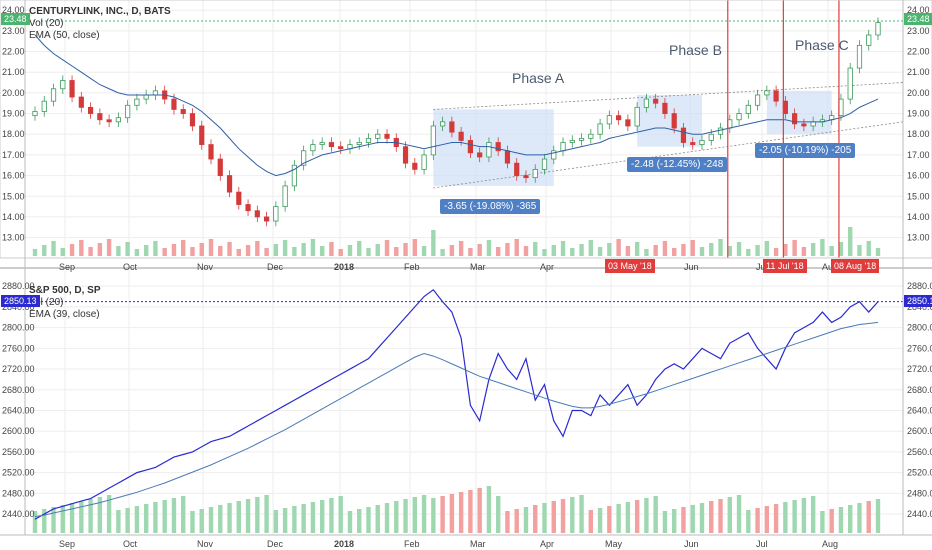 The width and height of the screenshot is (932, 550). I want to click on top-xtick: Jul, so click(762, 267).